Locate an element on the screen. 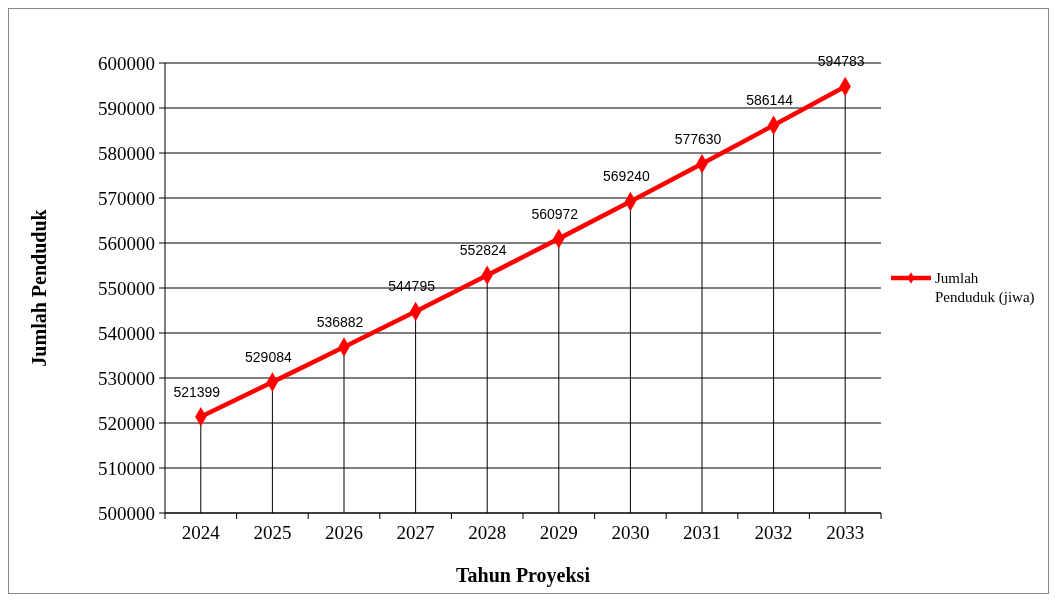 The image size is (1057, 602). y-tick-label: 500000 is located at coordinates (126, 513).